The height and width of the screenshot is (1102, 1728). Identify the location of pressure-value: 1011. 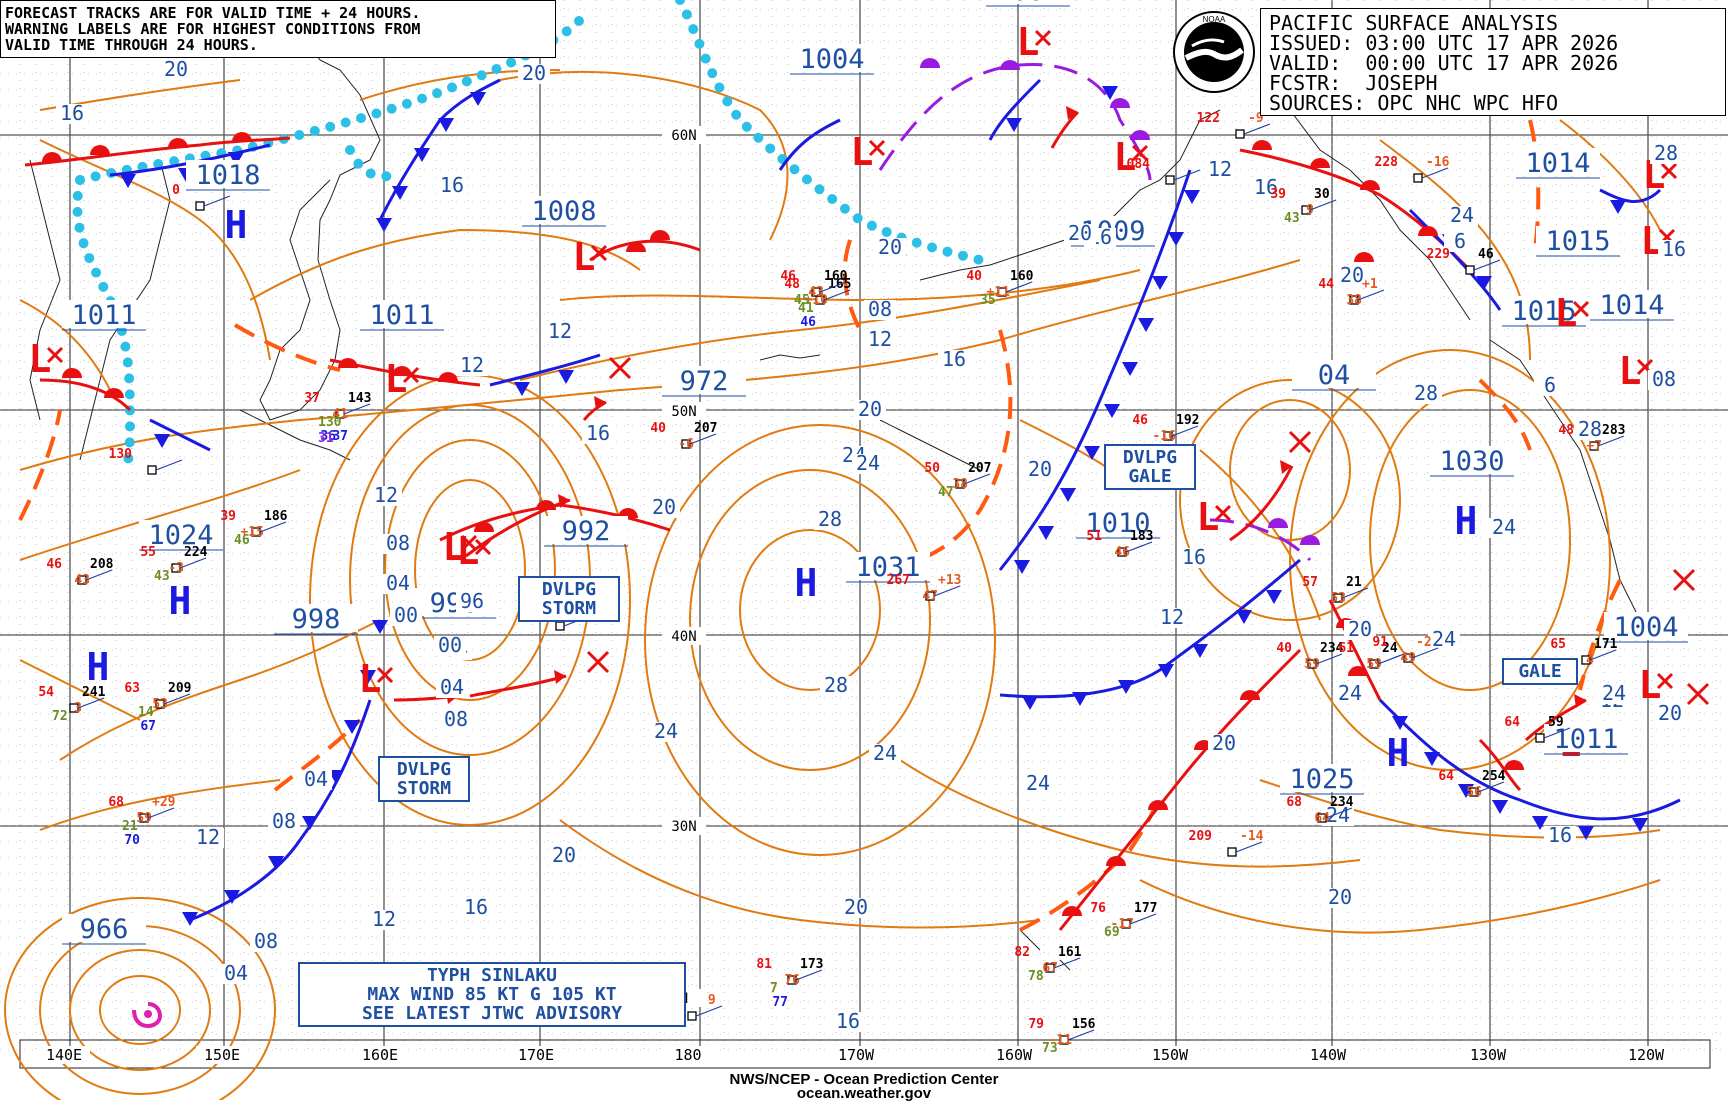
(103, 315).